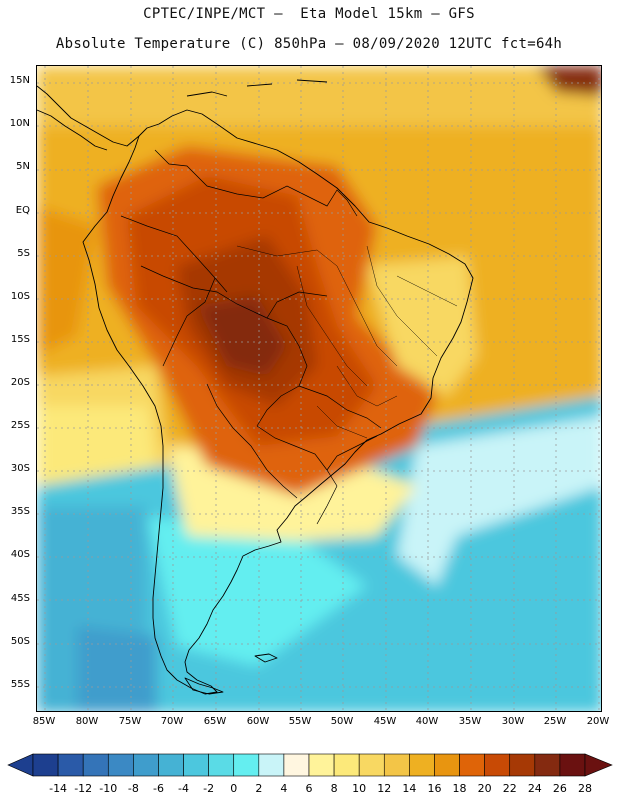 Image resolution: width=618 pixels, height=800 pixels. Describe the element at coordinates (20, 641) in the screenshot. I see `latitude-label: 50S` at that location.